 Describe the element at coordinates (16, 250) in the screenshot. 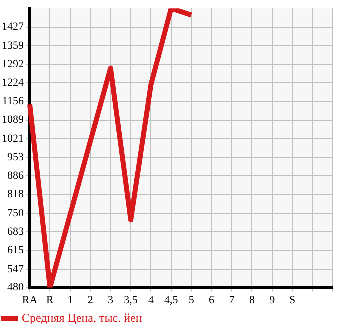

I see `y-tick-label: 615` at that location.